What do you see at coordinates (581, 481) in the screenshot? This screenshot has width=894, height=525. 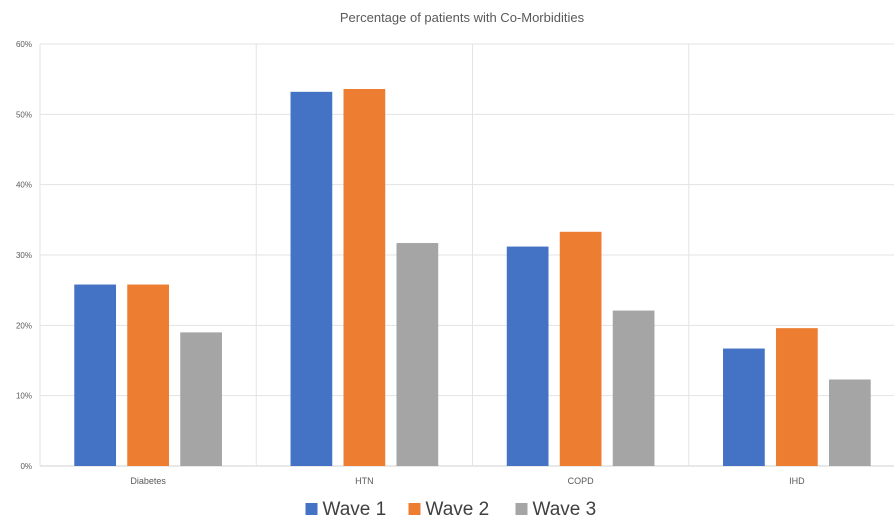 I see `x-tick-label: COPD` at bounding box center [581, 481].